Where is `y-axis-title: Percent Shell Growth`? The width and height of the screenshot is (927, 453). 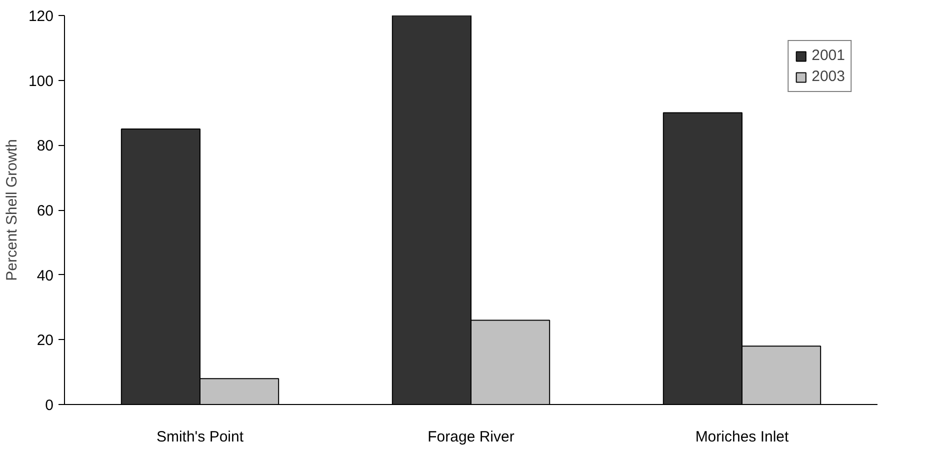
y-axis-title: Percent Shell Growth is located at coordinates (11, 210).